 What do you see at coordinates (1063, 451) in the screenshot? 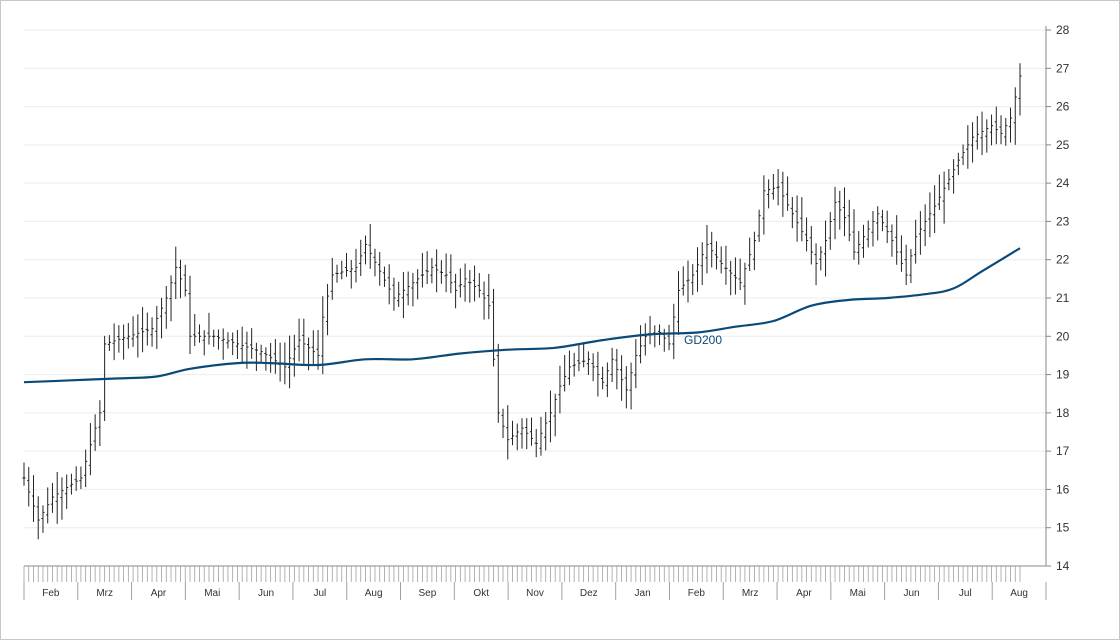
I see `y-tick-label: 17` at bounding box center [1063, 451].